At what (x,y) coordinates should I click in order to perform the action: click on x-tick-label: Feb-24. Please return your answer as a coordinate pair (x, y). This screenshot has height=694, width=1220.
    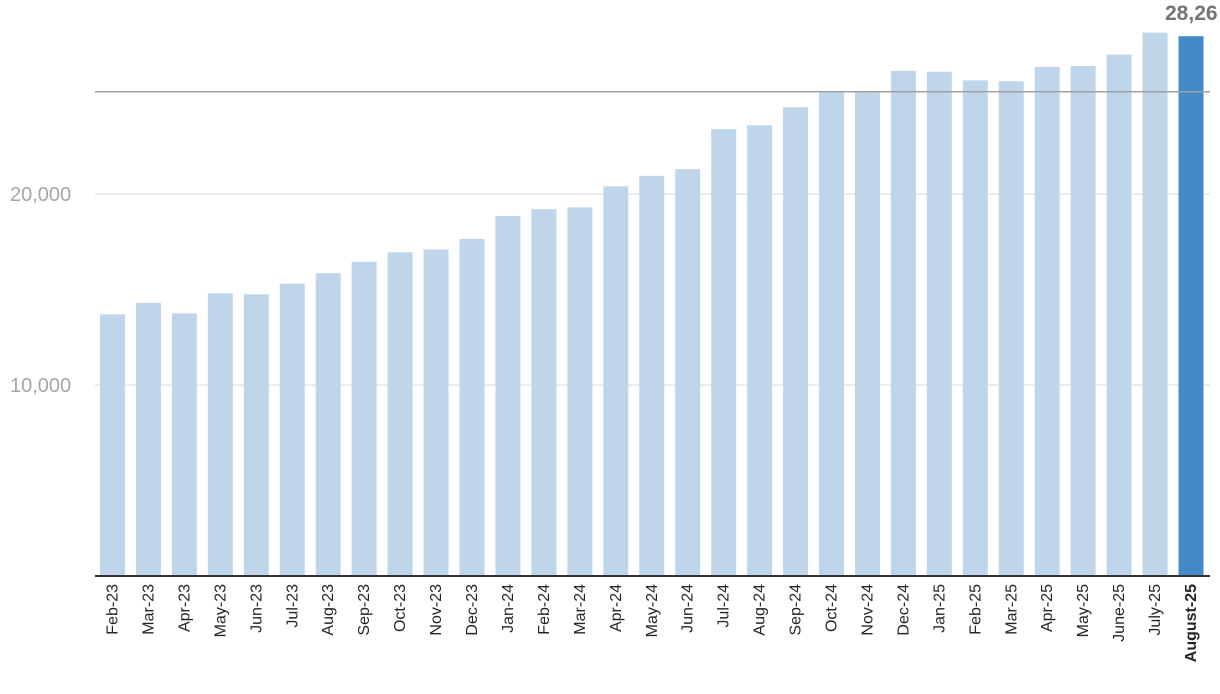
    Looking at the image, I should click on (544, 609).